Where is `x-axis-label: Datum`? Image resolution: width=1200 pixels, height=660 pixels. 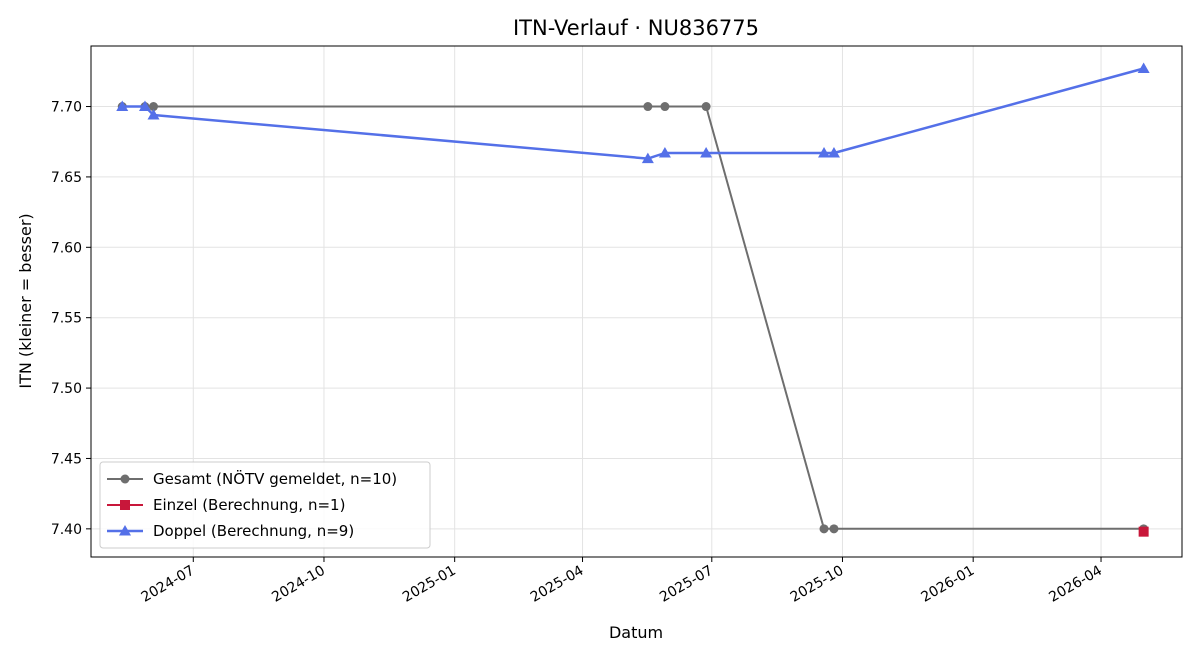 x-axis-label: Datum is located at coordinates (636, 632).